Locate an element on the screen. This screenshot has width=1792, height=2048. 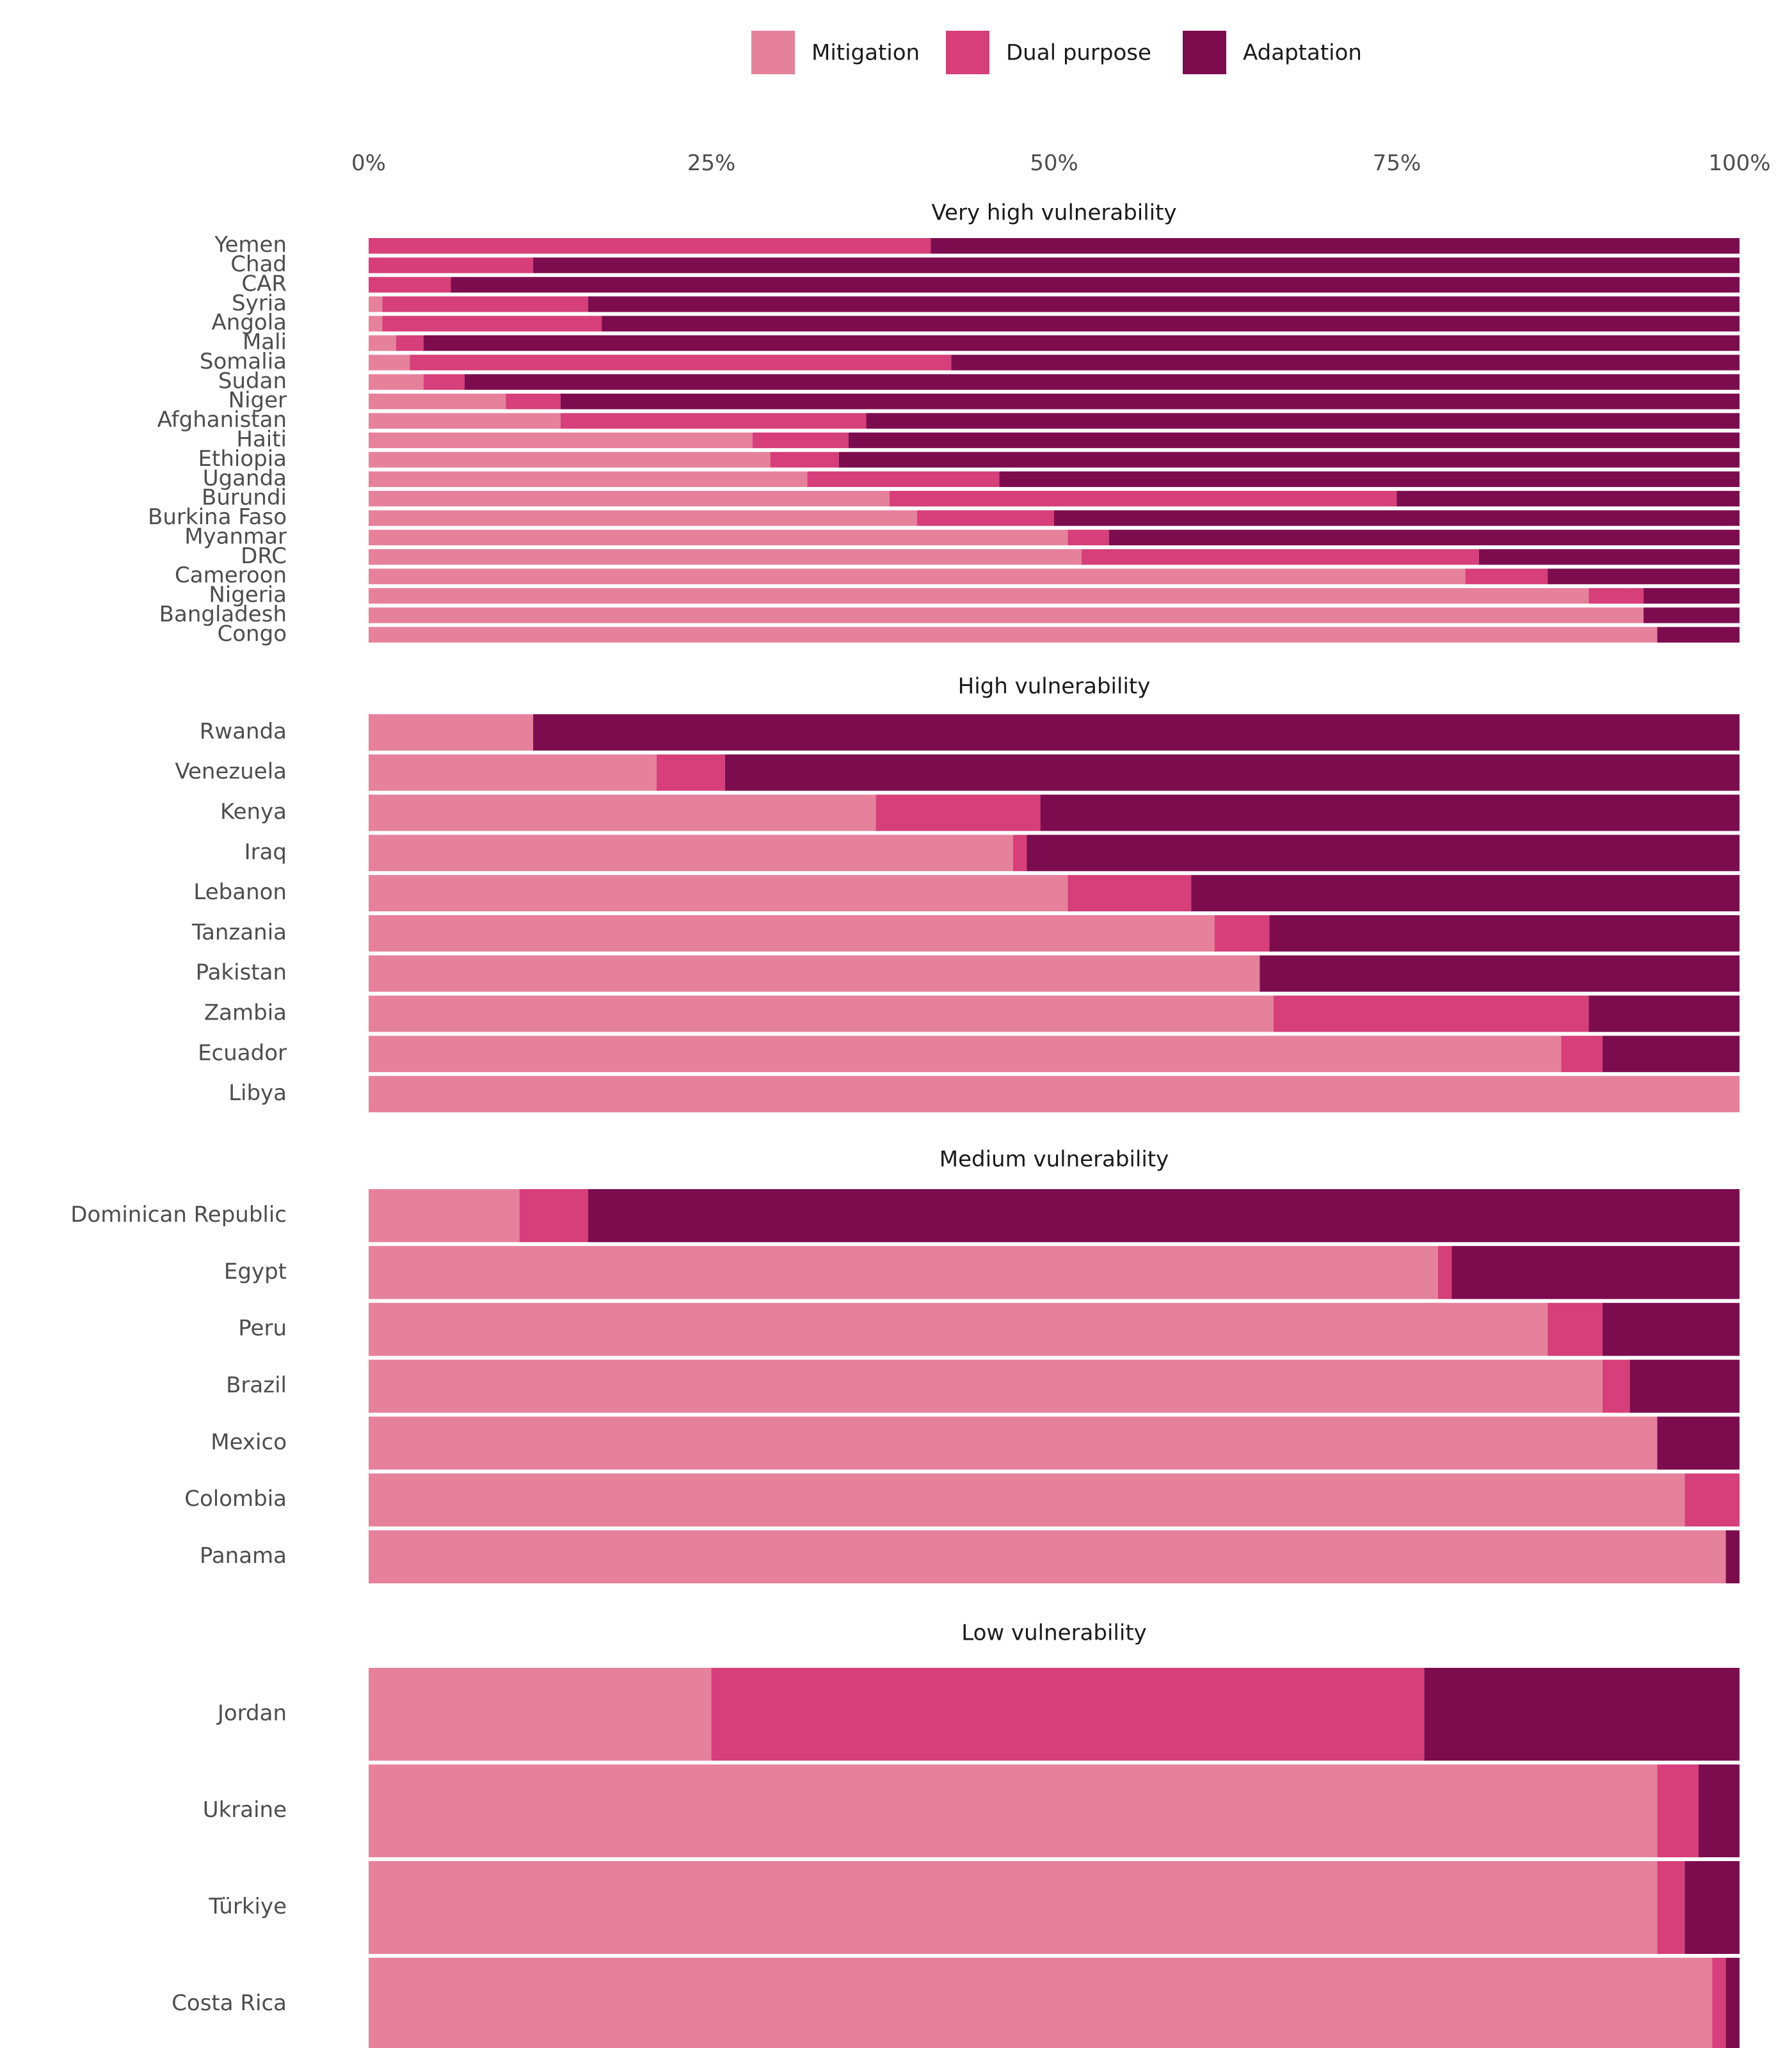
category-label: Egypt is located at coordinates (255, 1271).